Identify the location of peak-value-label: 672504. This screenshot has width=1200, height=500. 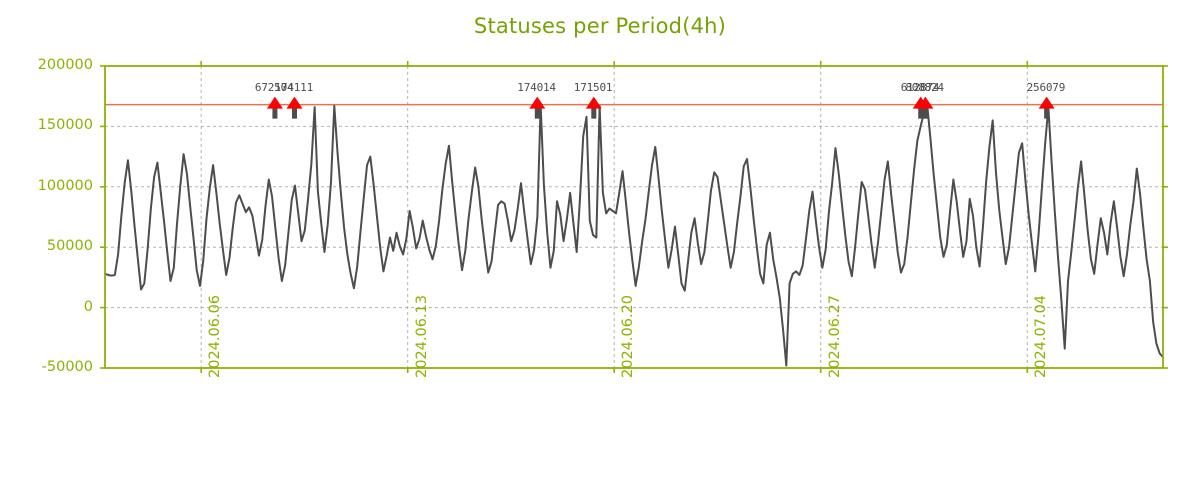
(274, 87).